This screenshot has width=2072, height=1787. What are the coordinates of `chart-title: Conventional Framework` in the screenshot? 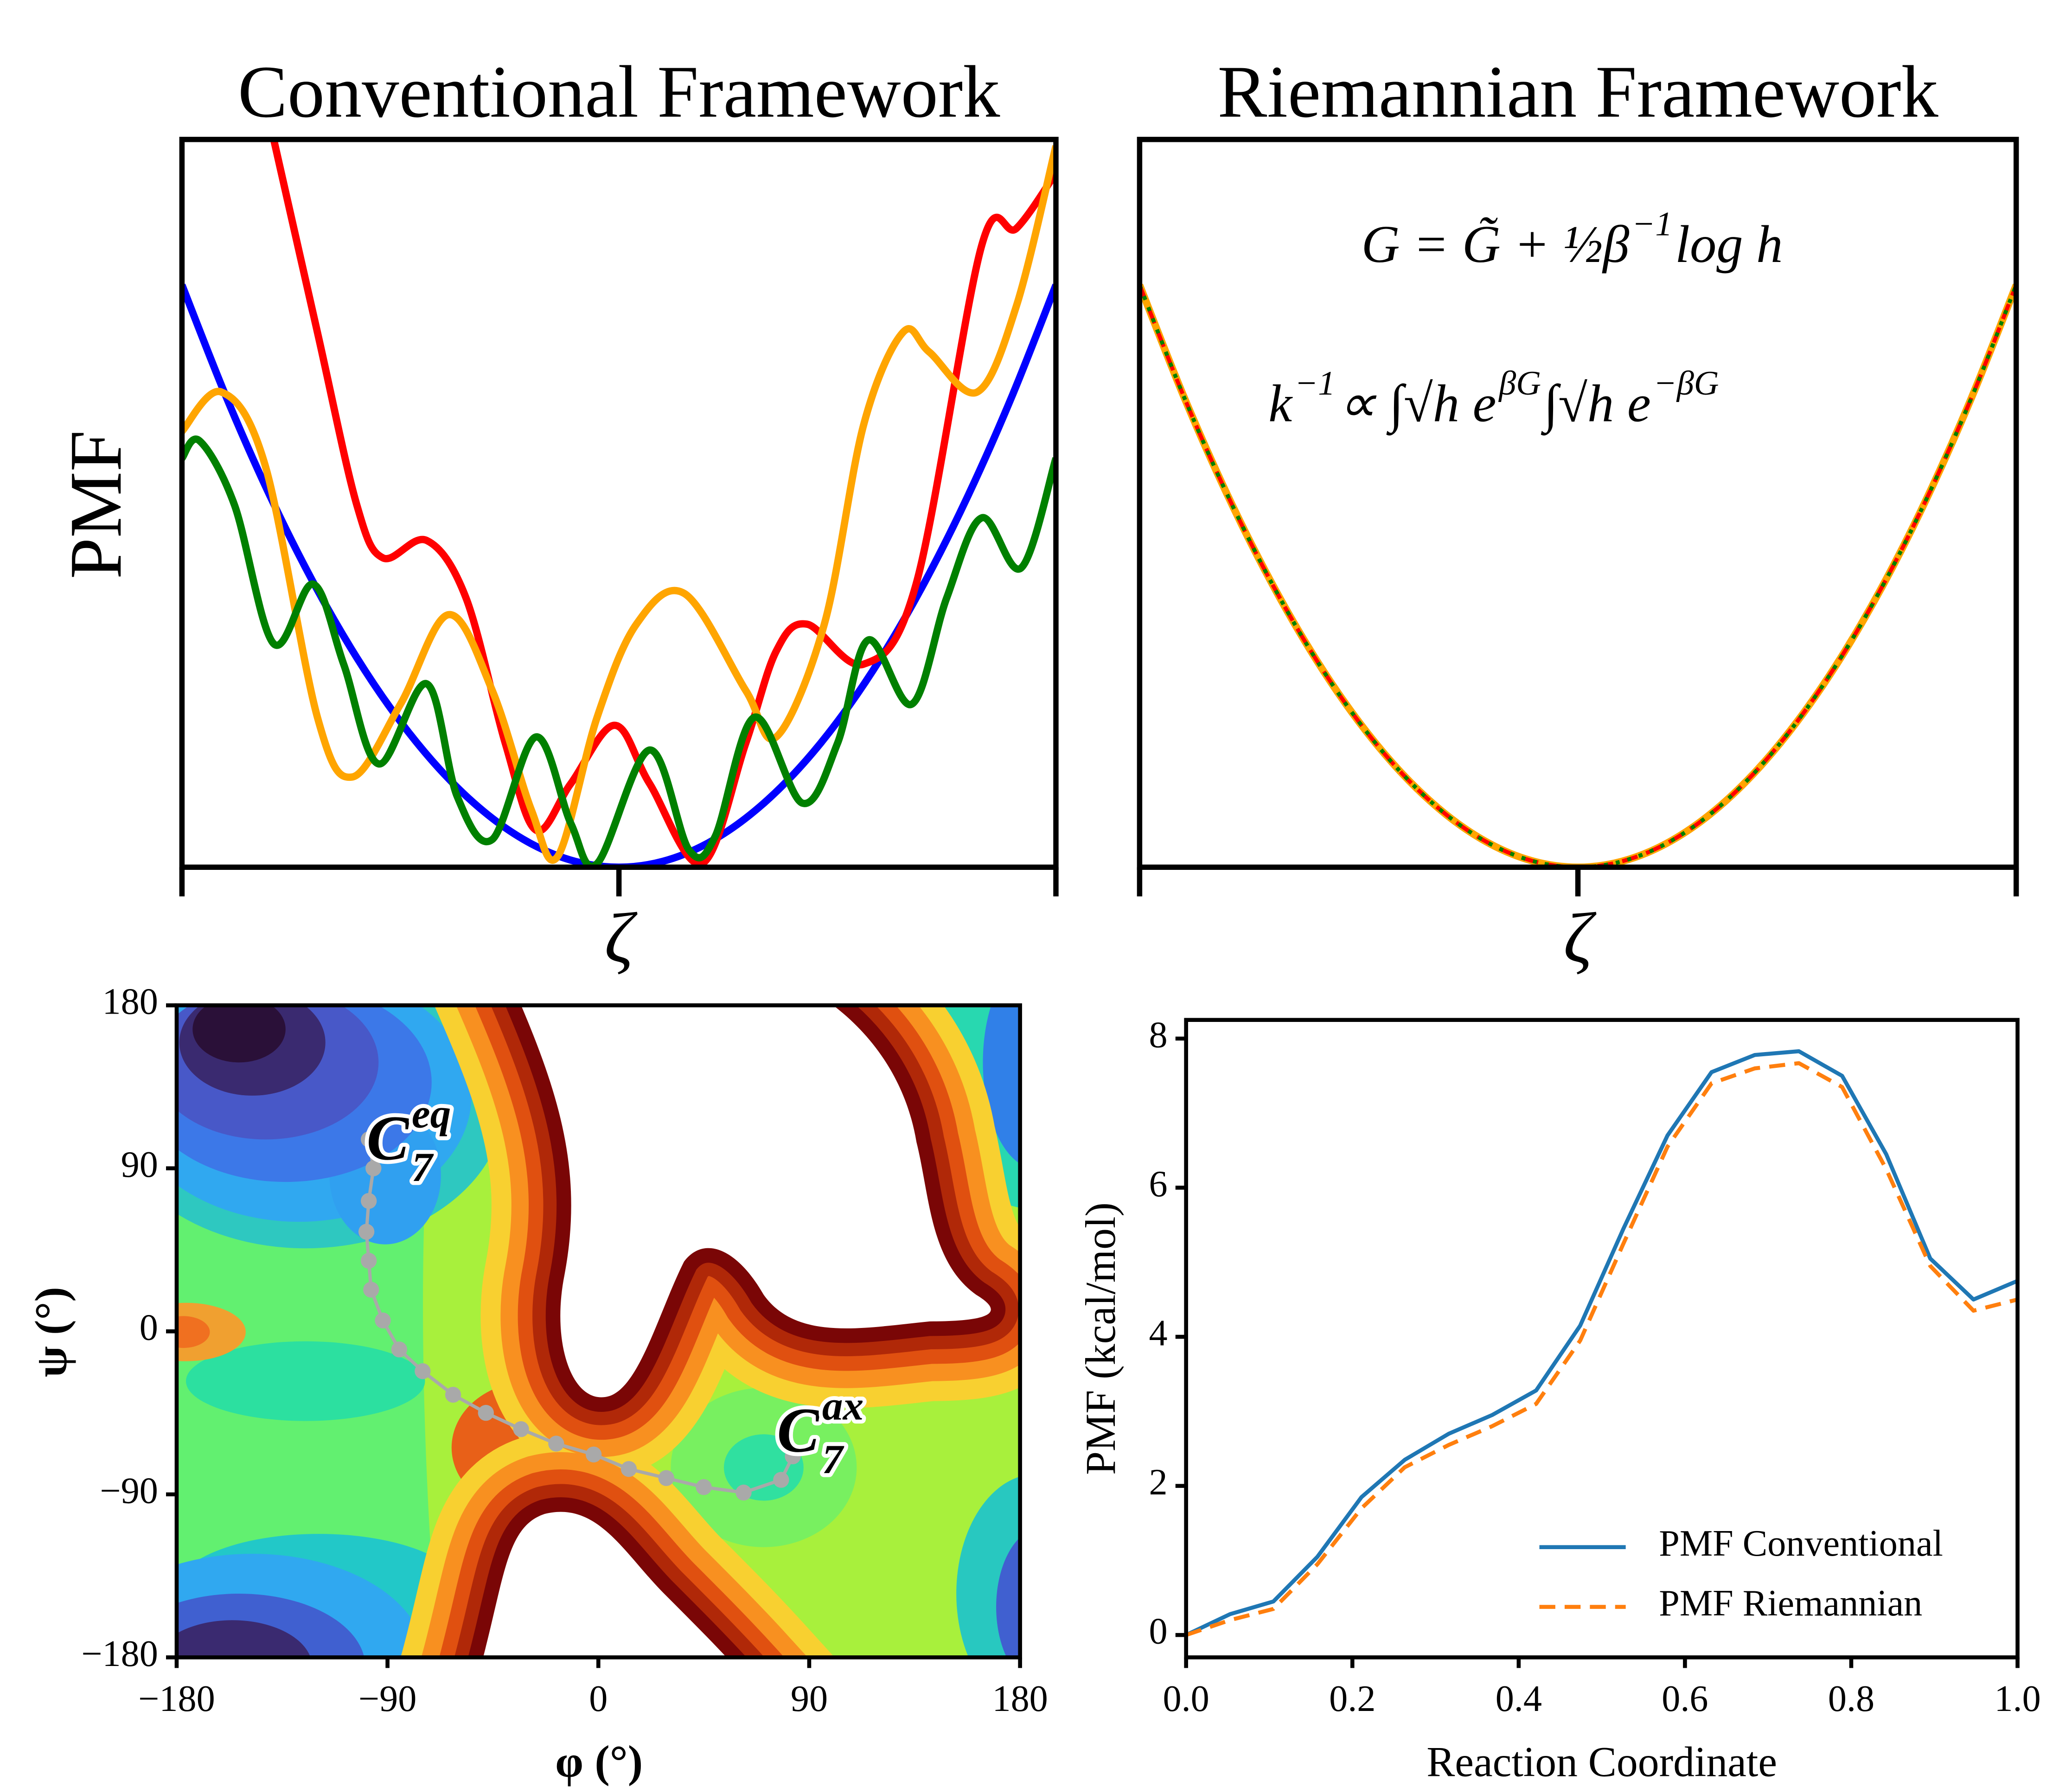 It's located at (619, 92).